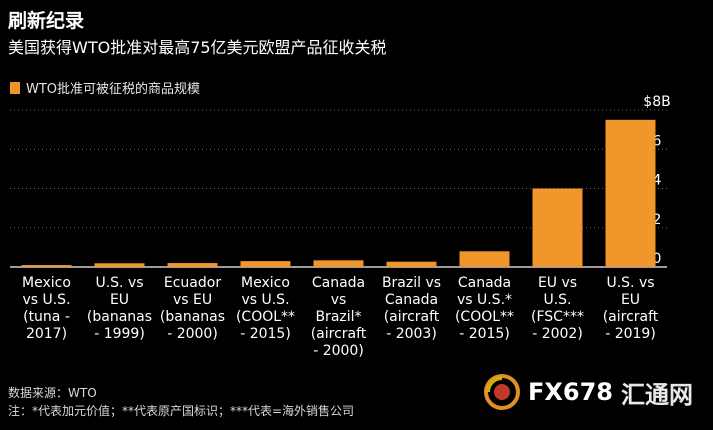 This screenshot has width=713, height=430. I want to click on y-tick-label: 0, so click(657, 259).